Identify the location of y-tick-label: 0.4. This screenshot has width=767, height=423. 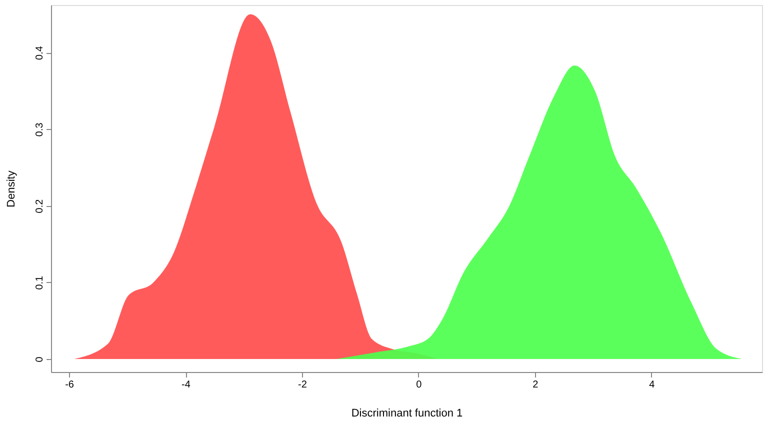
(40, 53).